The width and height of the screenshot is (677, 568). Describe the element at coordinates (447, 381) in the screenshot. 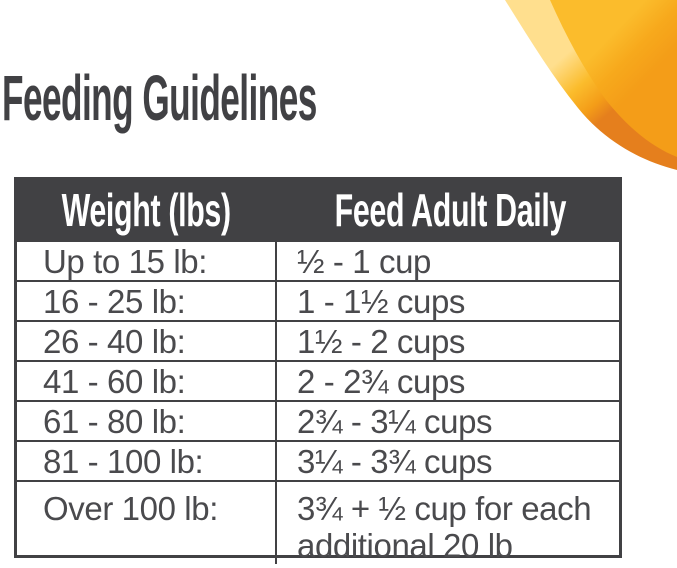

I see `feed-cell: 2 - 2¾ cups` at that location.